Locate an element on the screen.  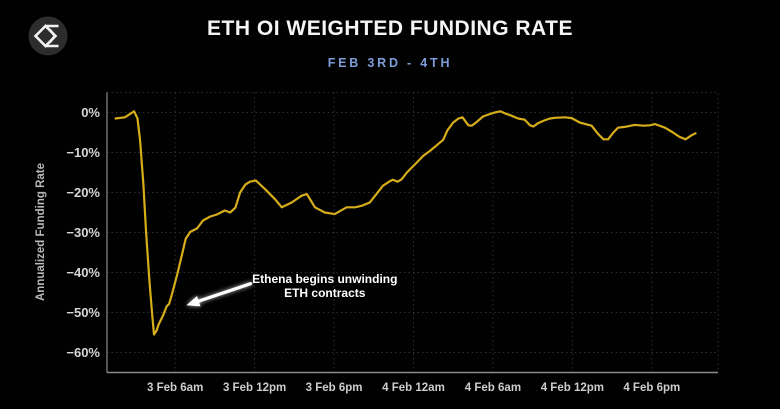
y-tick-label: −10% is located at coordinates (83, 152).